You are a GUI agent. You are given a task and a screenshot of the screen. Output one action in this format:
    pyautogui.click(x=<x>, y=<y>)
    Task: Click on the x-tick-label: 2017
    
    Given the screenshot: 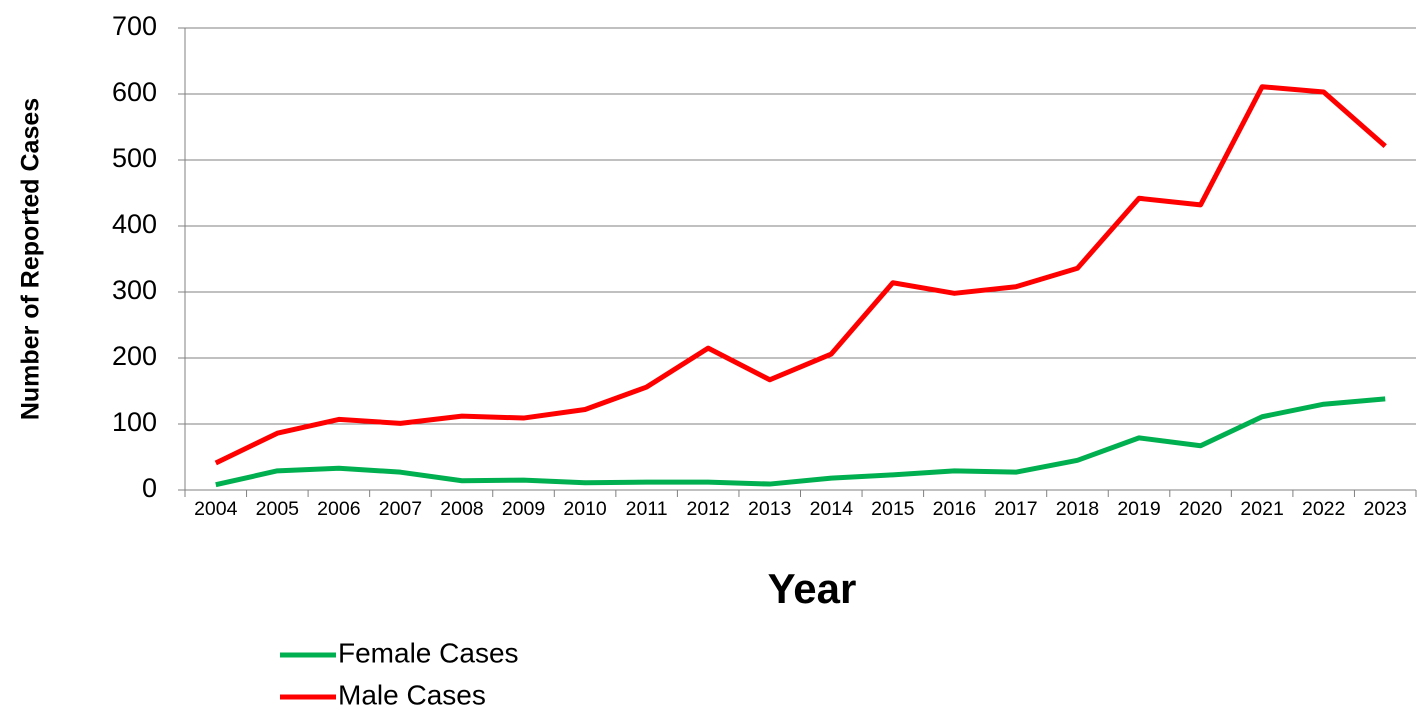 What is the action you would take?
    pyautogui.click(x=1015, y=509)
    